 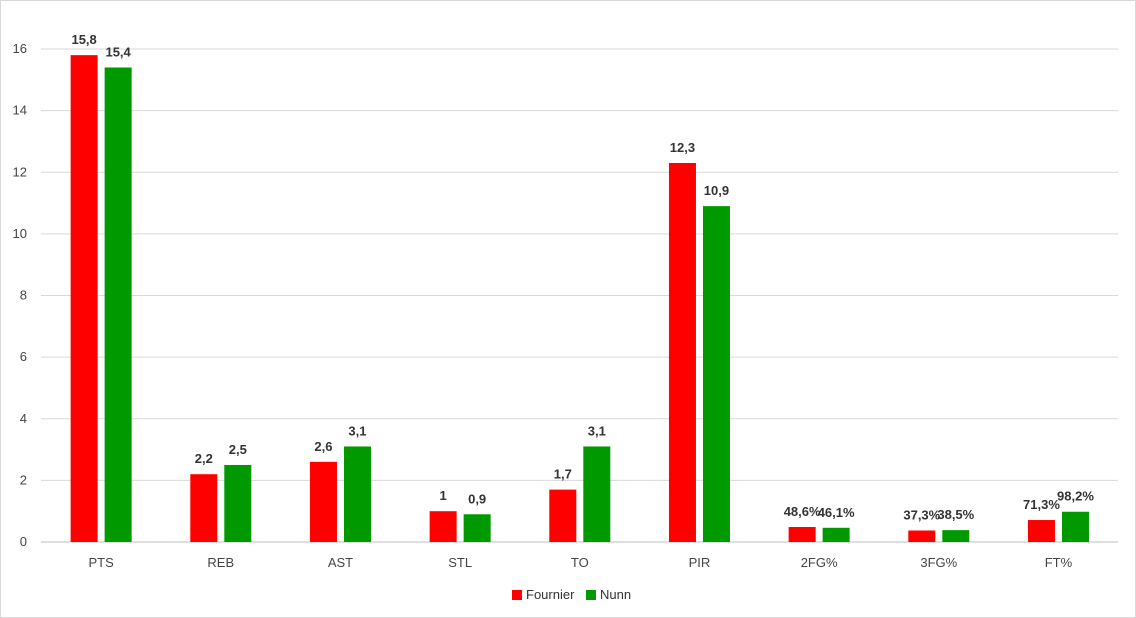 I want to click on bar-fournier-stl, so click(x=443, y=526).